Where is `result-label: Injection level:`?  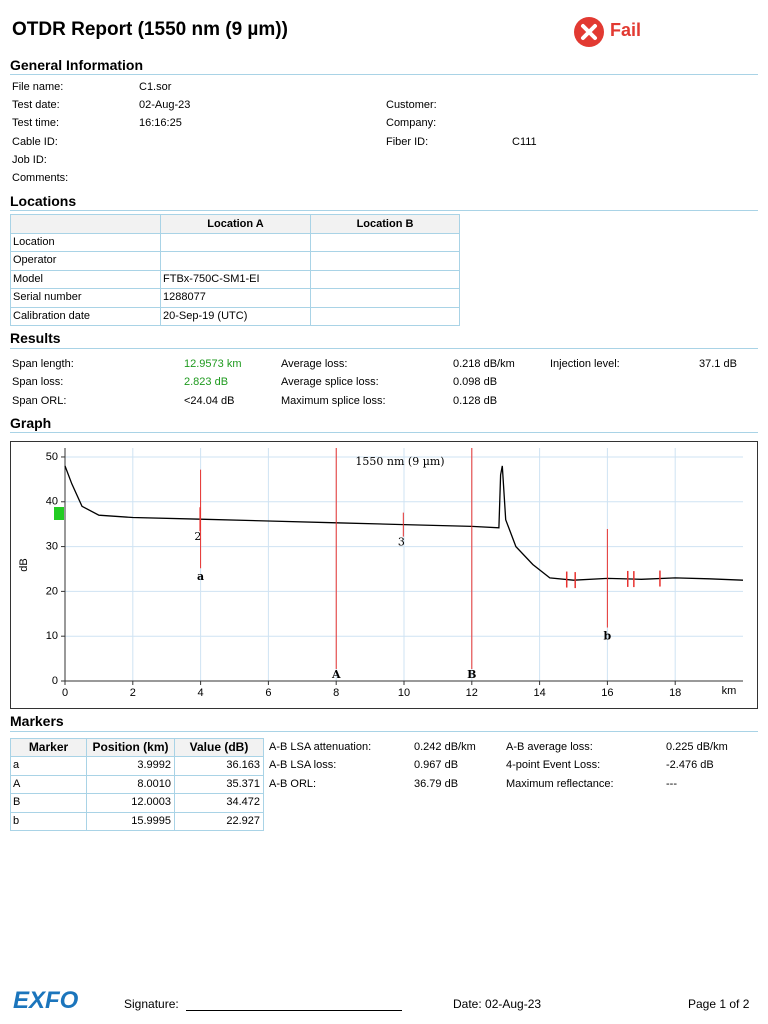 result-label: Injection level: is located at coordinates (585, 364).